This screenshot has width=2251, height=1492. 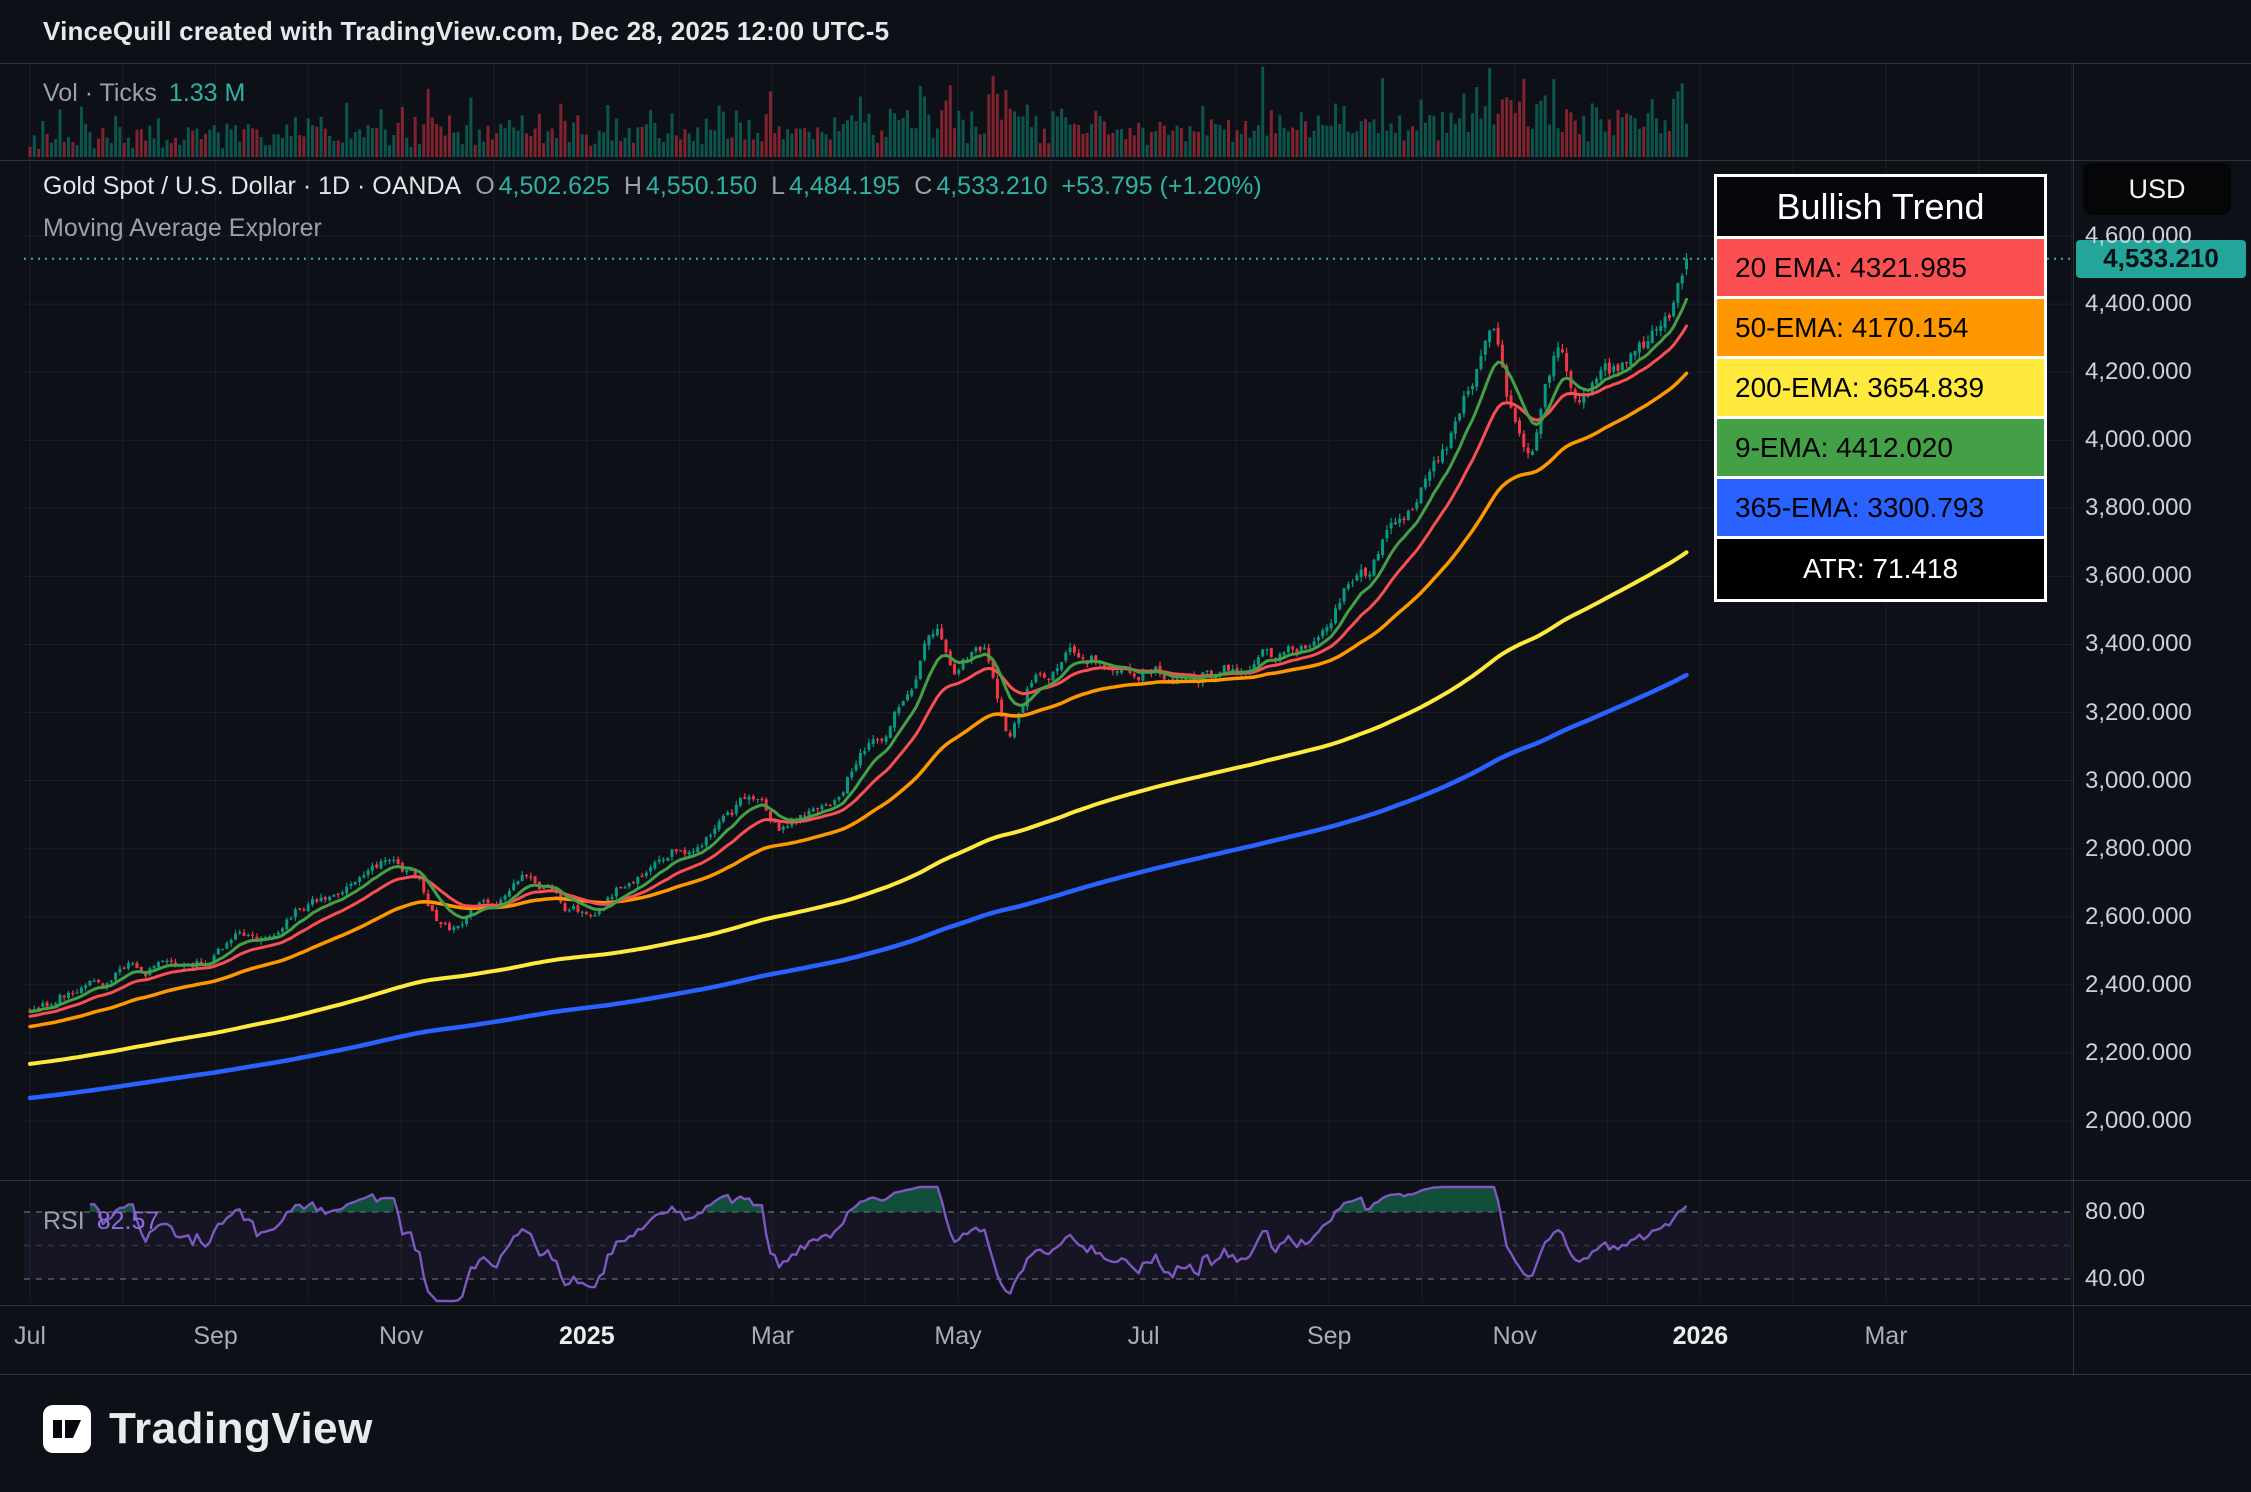 I want to click on tradingview-wordmark: TradingView, so click(x=241, y=1428).